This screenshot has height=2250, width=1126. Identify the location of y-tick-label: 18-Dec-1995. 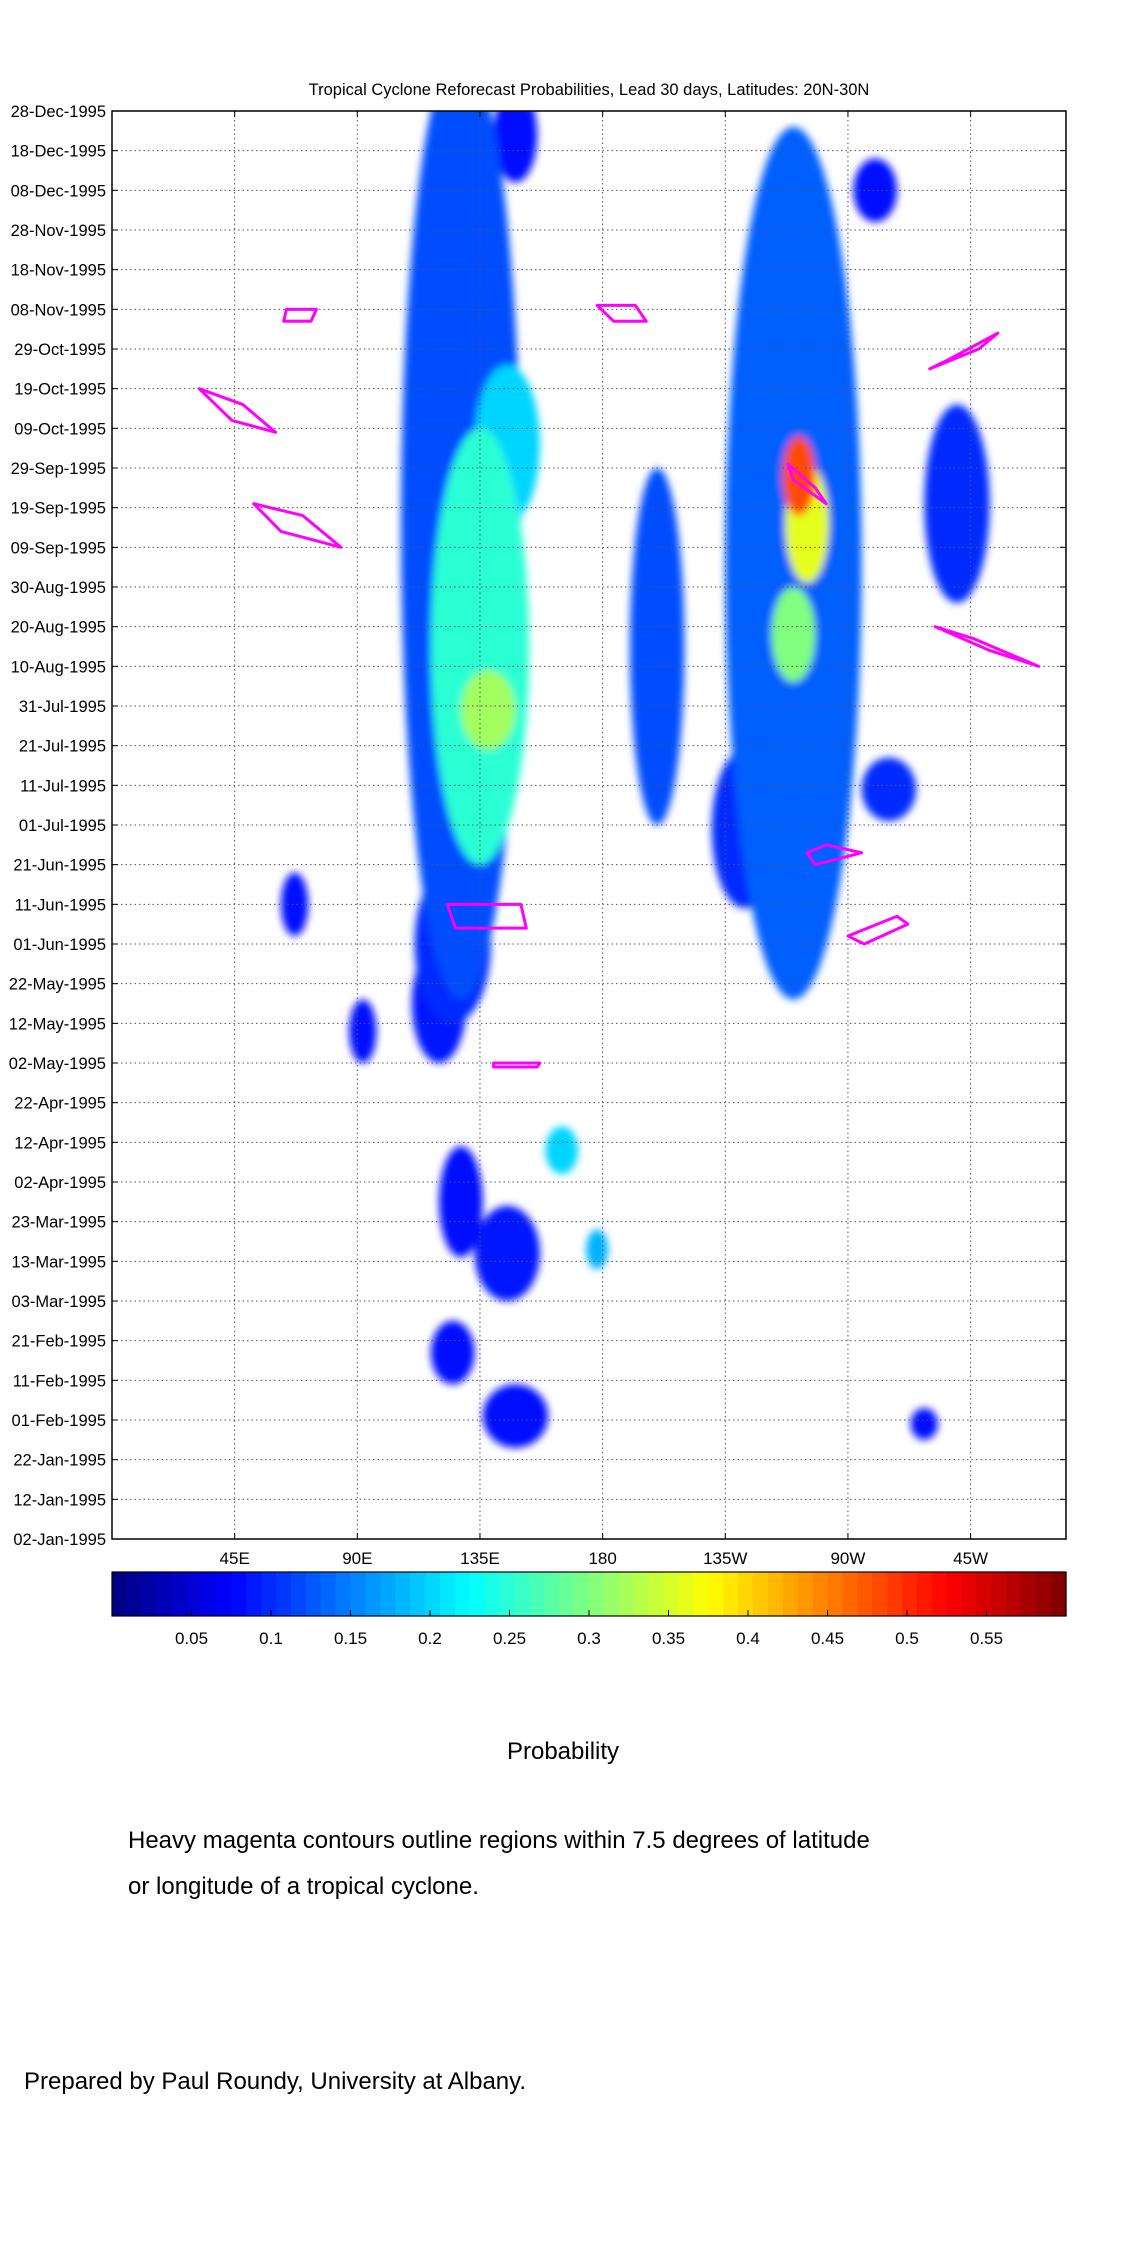
(58, 152).